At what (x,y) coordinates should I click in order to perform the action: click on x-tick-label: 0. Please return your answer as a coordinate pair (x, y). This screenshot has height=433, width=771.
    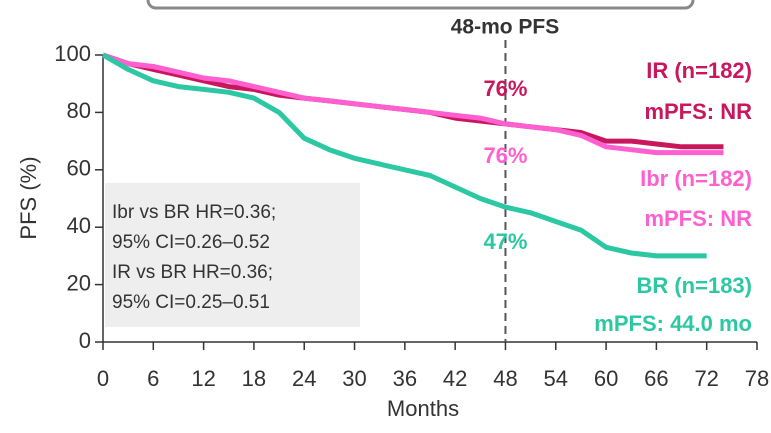
    Looking at the image, I should click on (103, 378).